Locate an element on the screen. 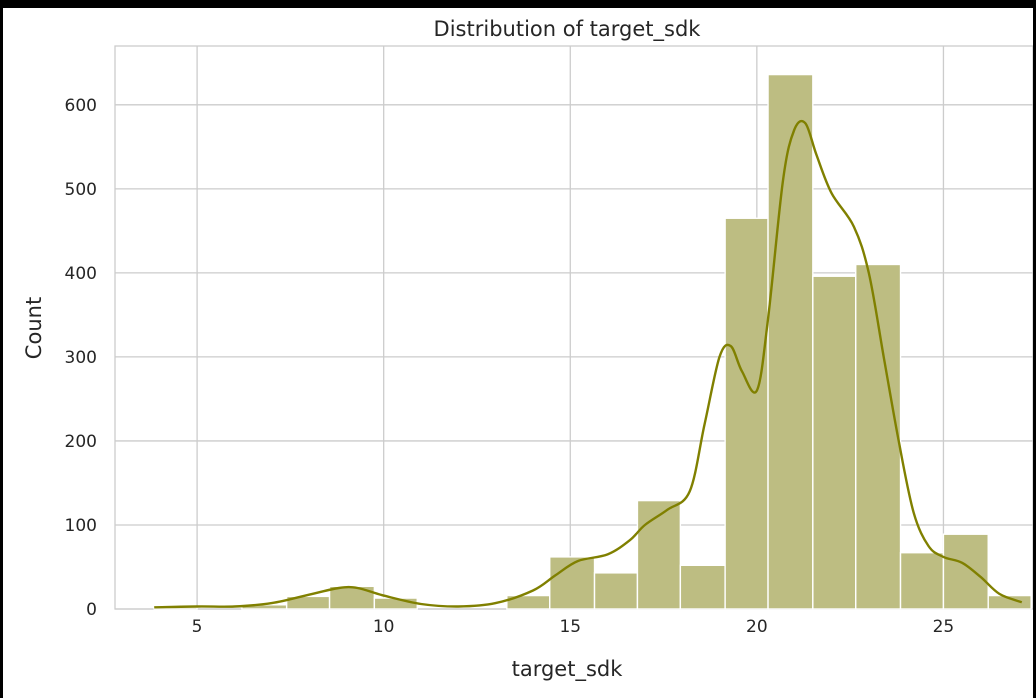  x-tick-label: 25 is located at coordinates (944, 627).